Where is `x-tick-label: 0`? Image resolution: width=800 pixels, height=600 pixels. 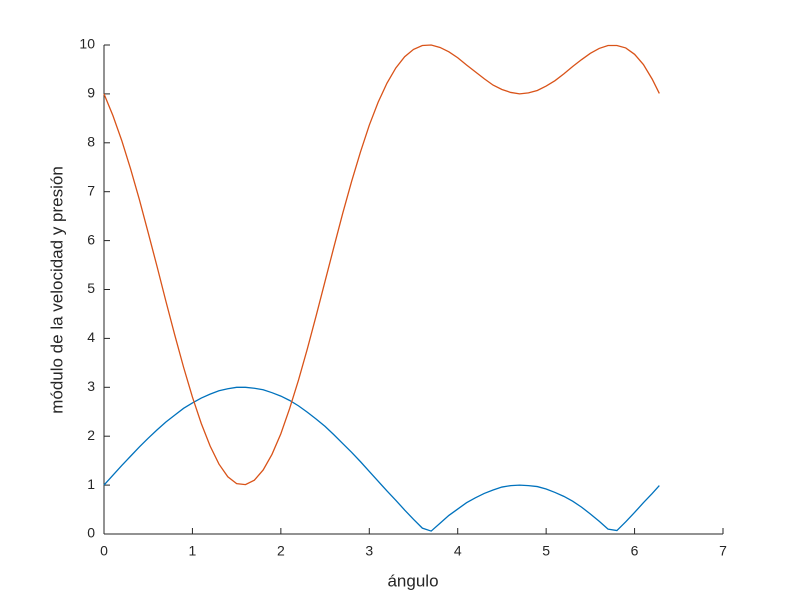 x-tick-label: 0 is located at coordinates (104, 551).